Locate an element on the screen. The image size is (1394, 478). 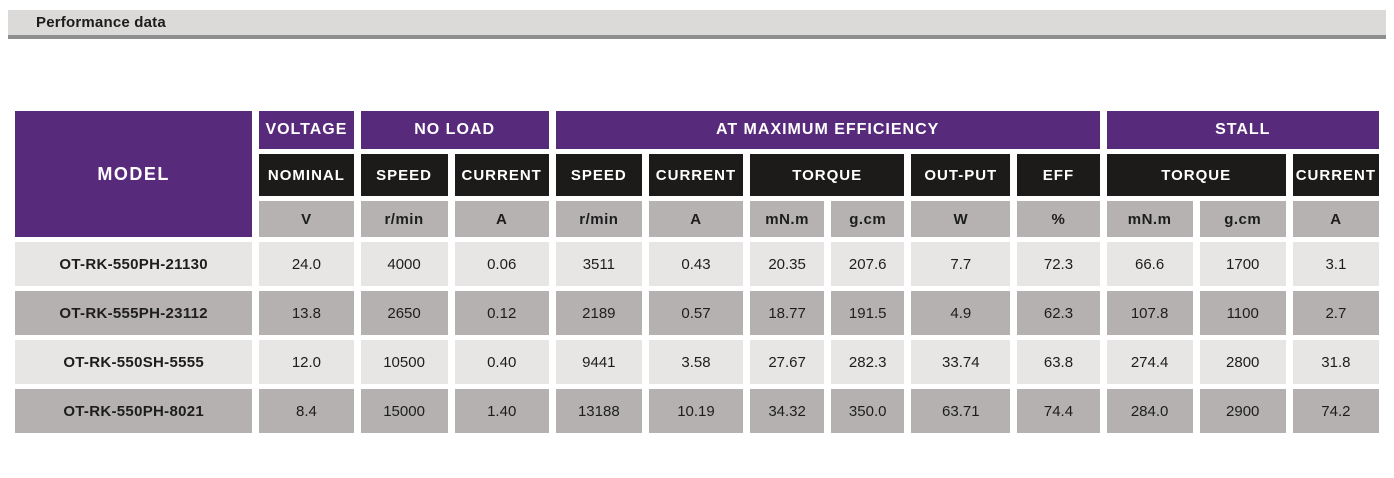
unit-cell: W is located at coordinates (961, 219).